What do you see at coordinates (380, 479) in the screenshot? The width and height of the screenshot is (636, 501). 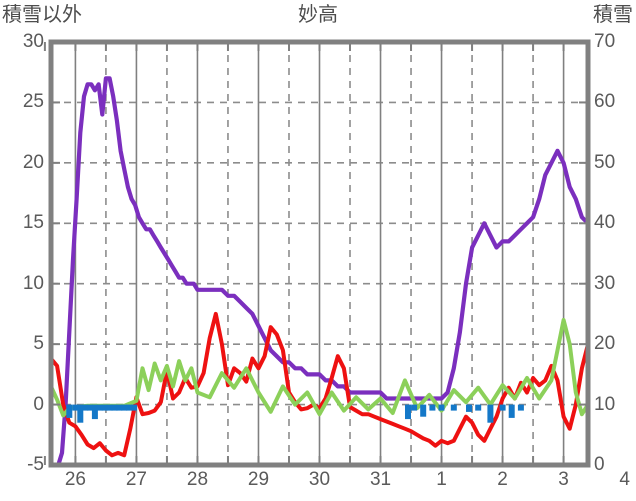 I see `x-tick-label: 31` at bounding box center [380, 479].